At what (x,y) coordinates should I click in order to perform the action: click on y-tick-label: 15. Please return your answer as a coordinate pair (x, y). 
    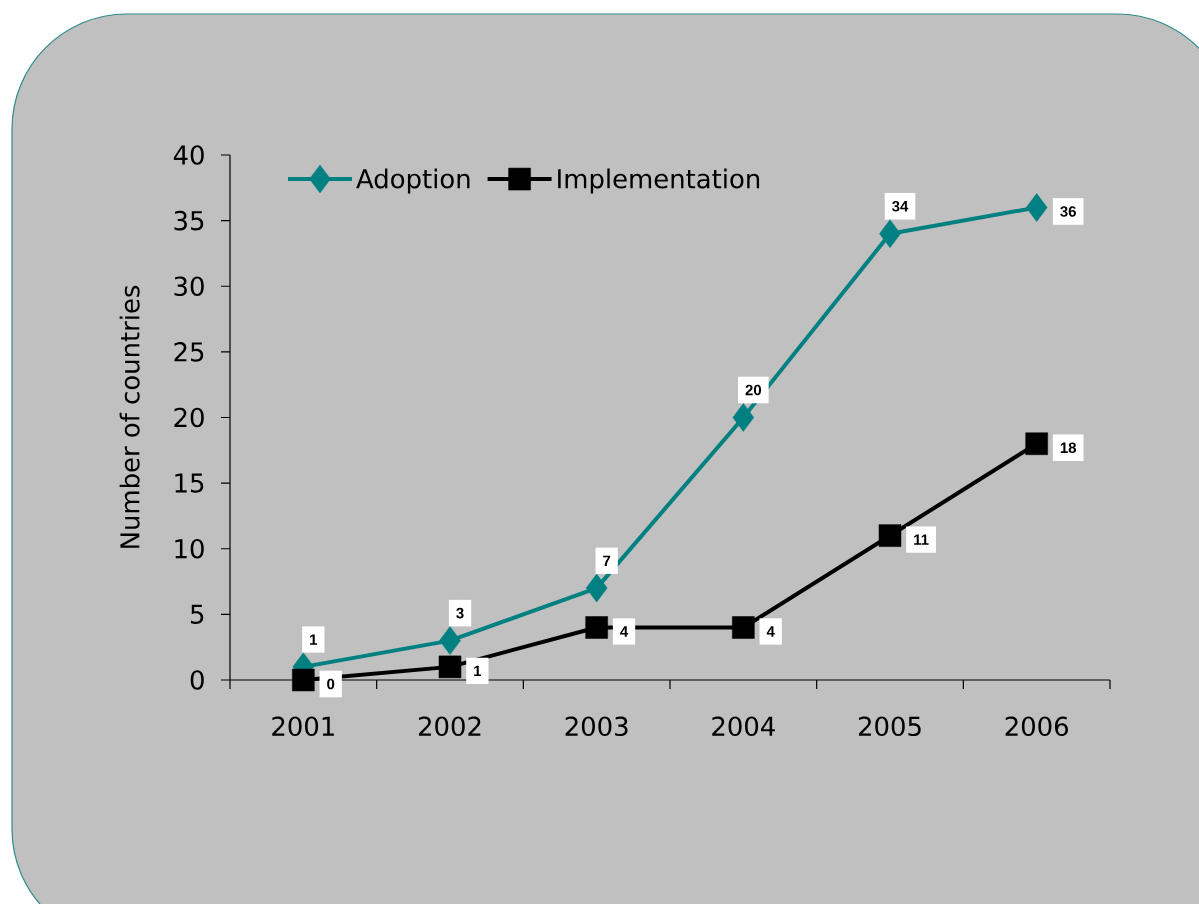
    Looking at the image, I should click on (189, 483).